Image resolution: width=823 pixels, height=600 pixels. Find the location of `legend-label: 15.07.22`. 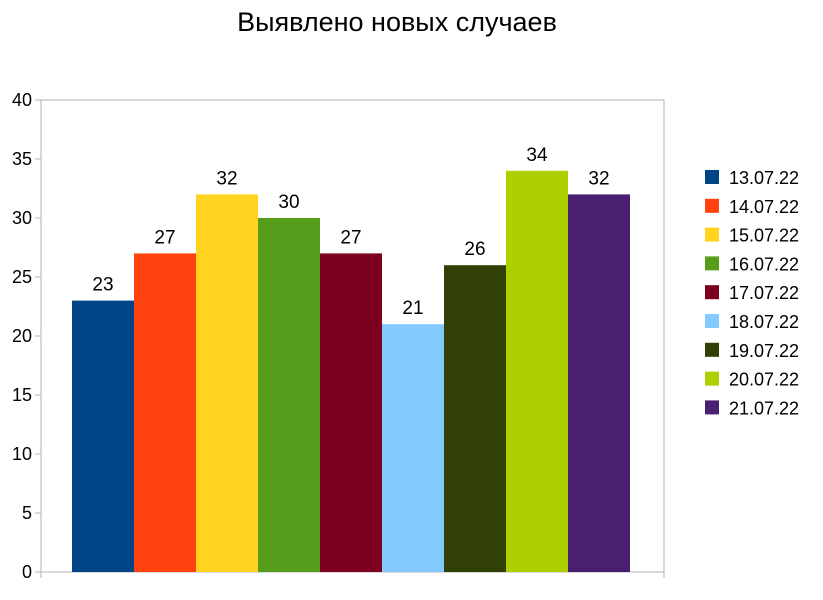

legend-label: 15.07.22 is located at coordinates (764, 236).